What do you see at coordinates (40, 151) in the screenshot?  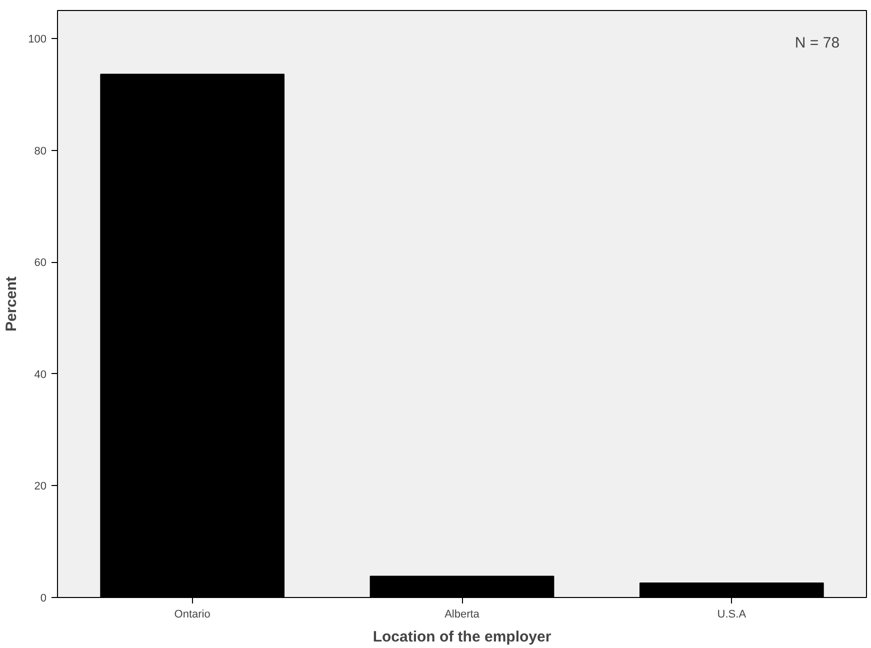 I see `y-tick-label: 80` at bounding box center [40, 151].